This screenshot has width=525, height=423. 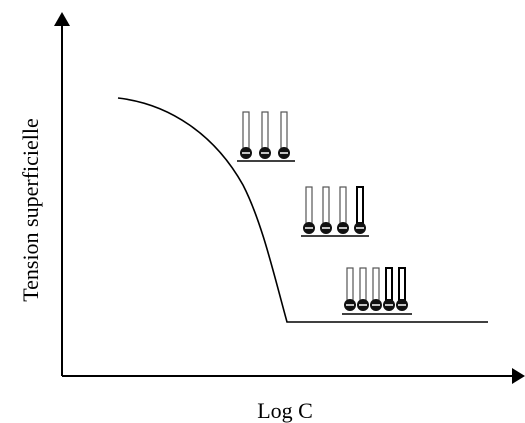 I want to click on y-axis-label: Tension superficielle, so click(x=30, y=210).